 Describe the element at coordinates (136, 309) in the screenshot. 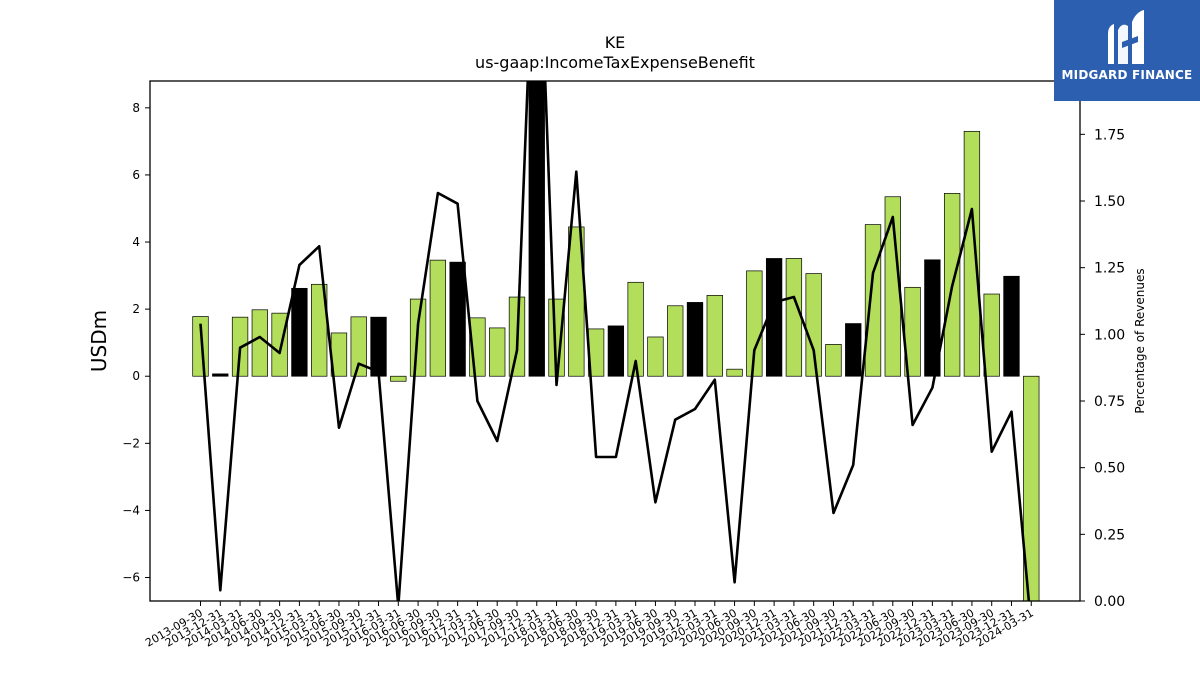

I see `y-tick-label: 2` at that location.